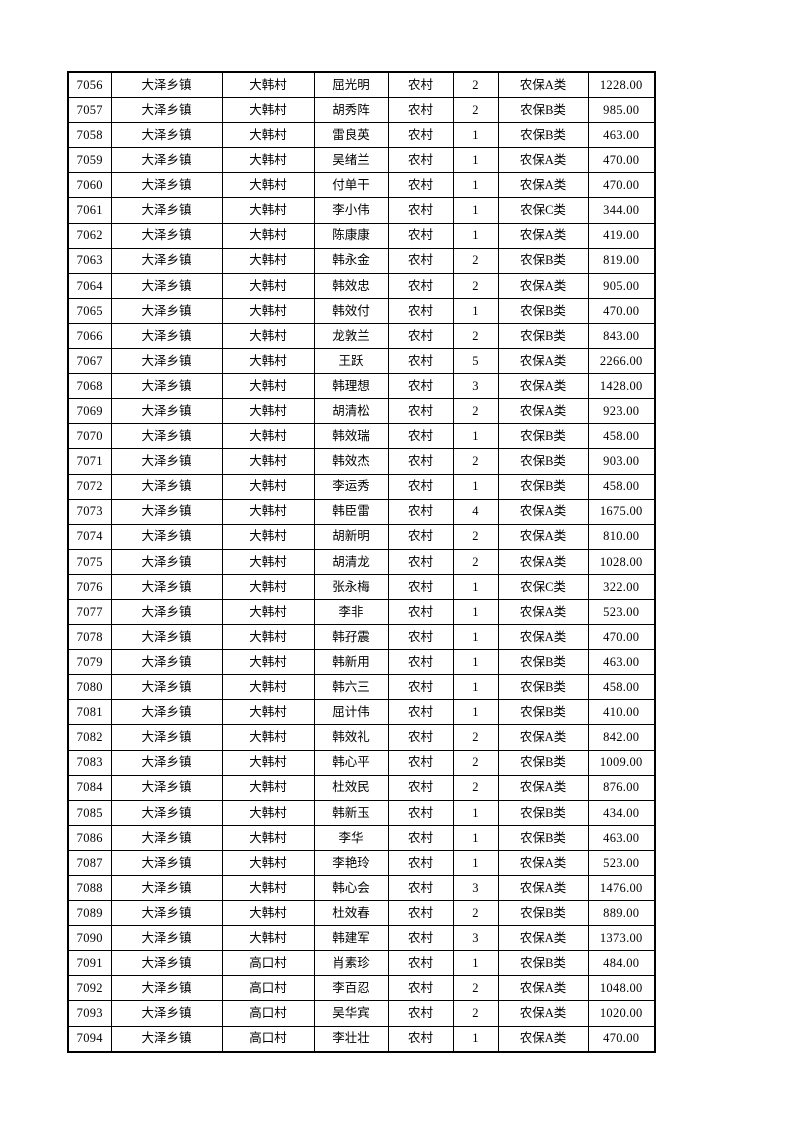  I want to click on cell-amount: 819.00, so click(621, 260).